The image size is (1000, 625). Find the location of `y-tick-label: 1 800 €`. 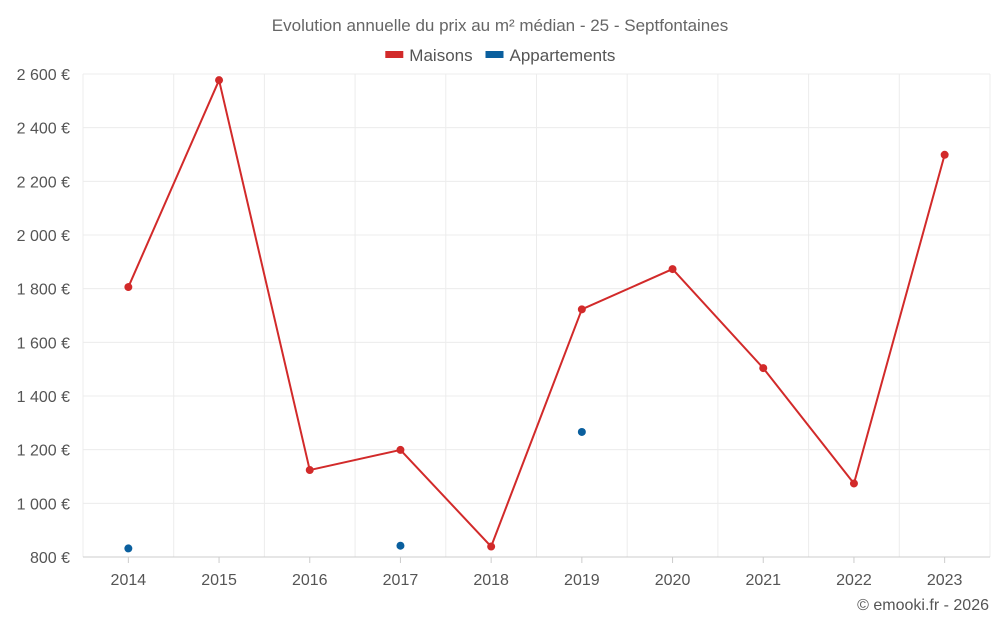

y-tick-label: 1 800 € is located at coordinates (43, 290).